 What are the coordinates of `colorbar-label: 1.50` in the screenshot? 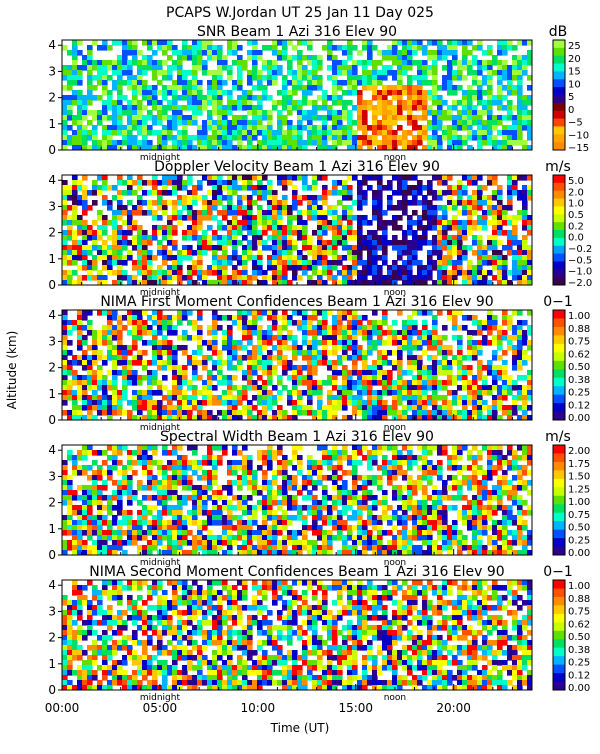 It's located at (579, 477).